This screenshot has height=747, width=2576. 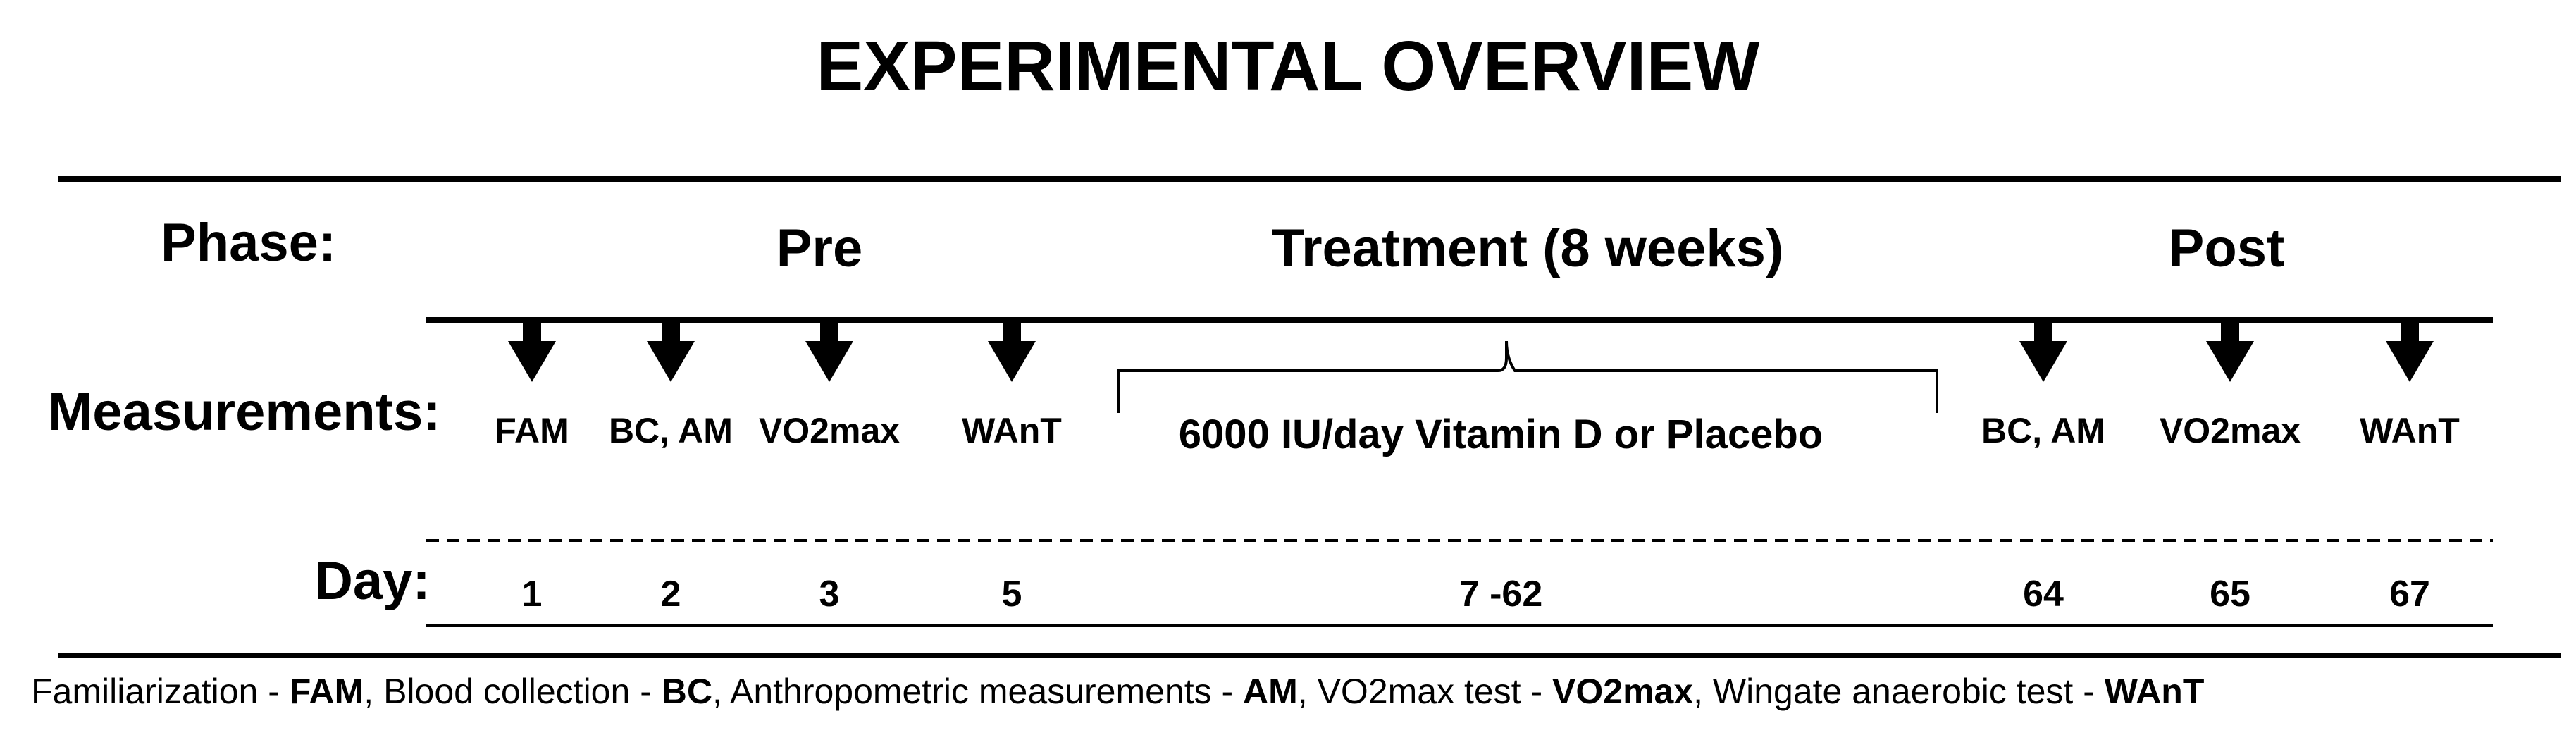 I want to click on legend-text: , Wingate anaerobic test -, so click(x=1899, y=692).